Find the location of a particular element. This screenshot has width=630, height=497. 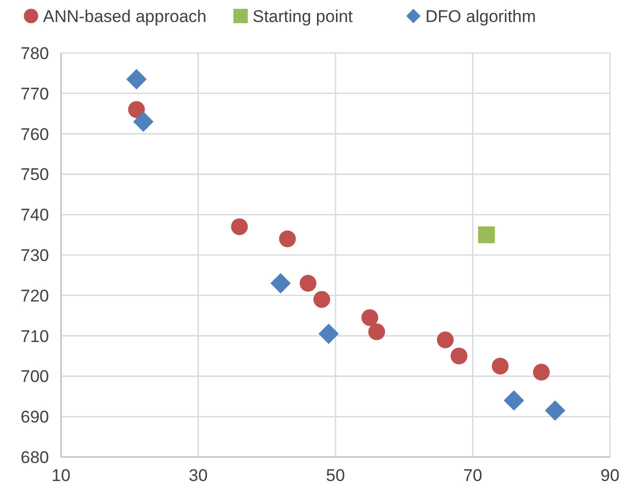

y-tick-label: 690 is located at coordinates (34, 417).